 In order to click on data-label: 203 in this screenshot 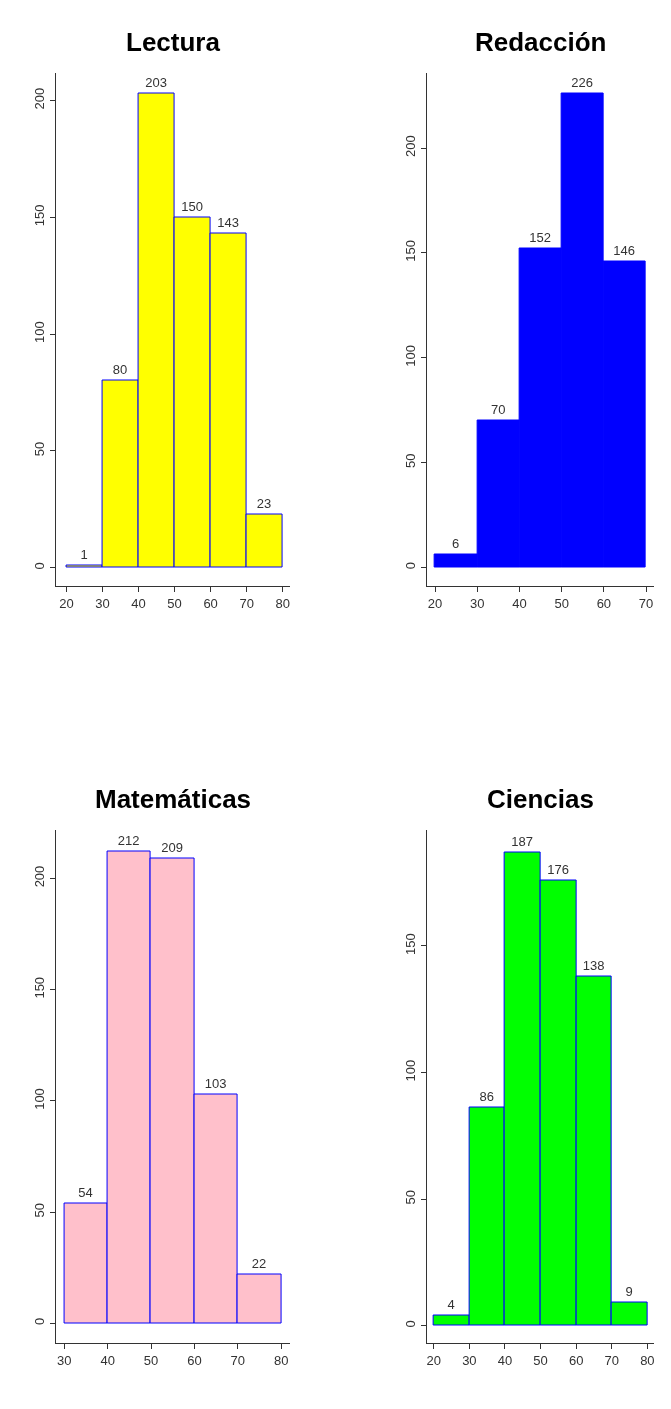, I will do `click(156, 82)`.